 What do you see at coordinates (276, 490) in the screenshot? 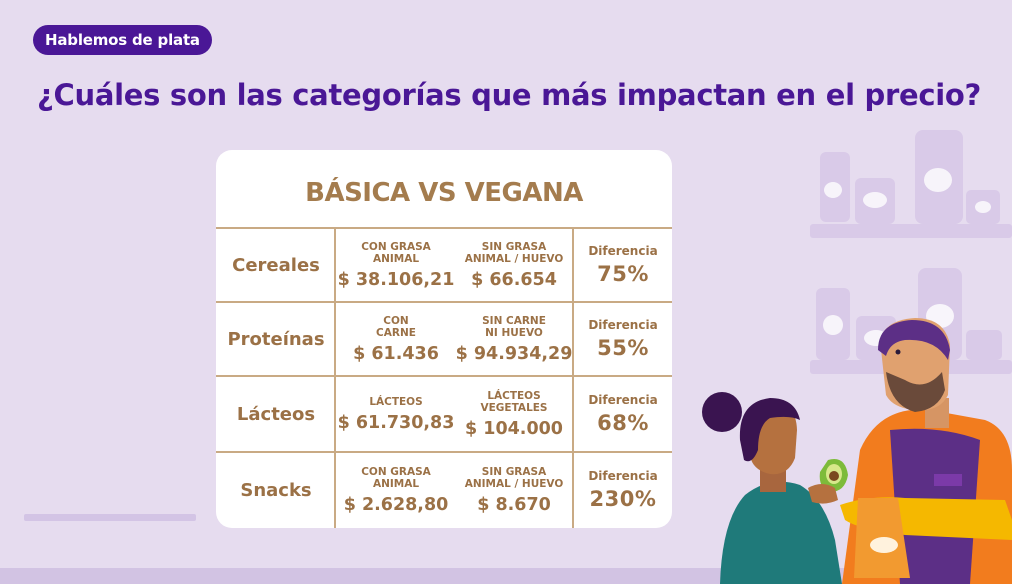
I see `category-label: Snacks` at bounding box center [276, 490].